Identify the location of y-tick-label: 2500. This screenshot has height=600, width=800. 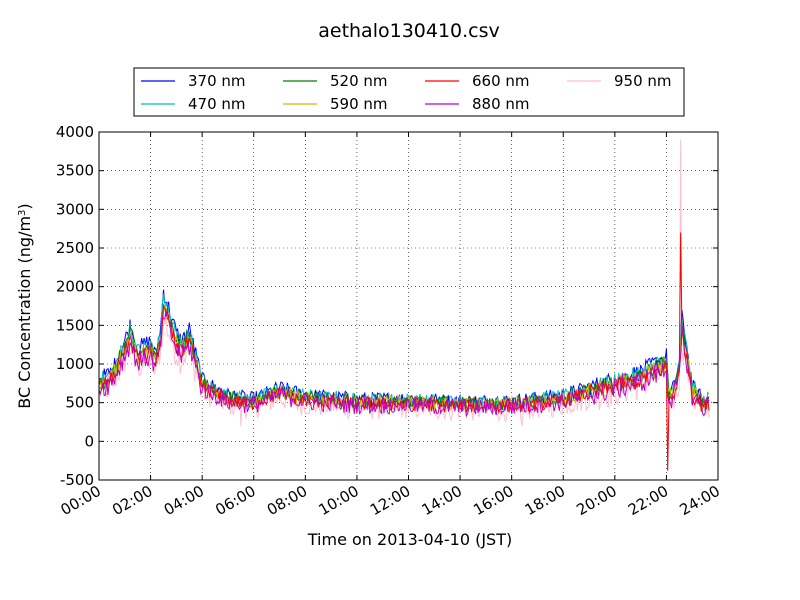
(75, 248).